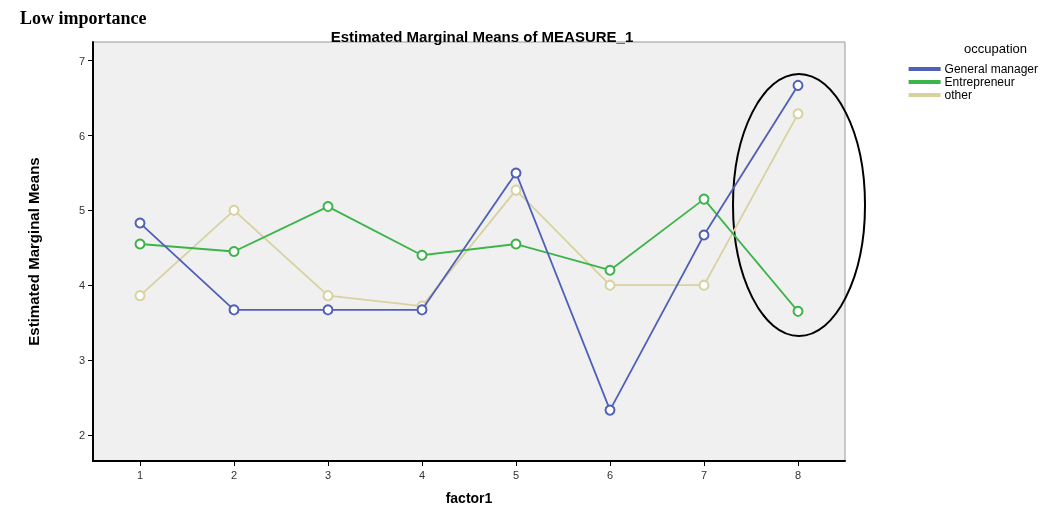 The image size is (1057, 518). I want to click on x-tick-label: 4, so click(422, 474).